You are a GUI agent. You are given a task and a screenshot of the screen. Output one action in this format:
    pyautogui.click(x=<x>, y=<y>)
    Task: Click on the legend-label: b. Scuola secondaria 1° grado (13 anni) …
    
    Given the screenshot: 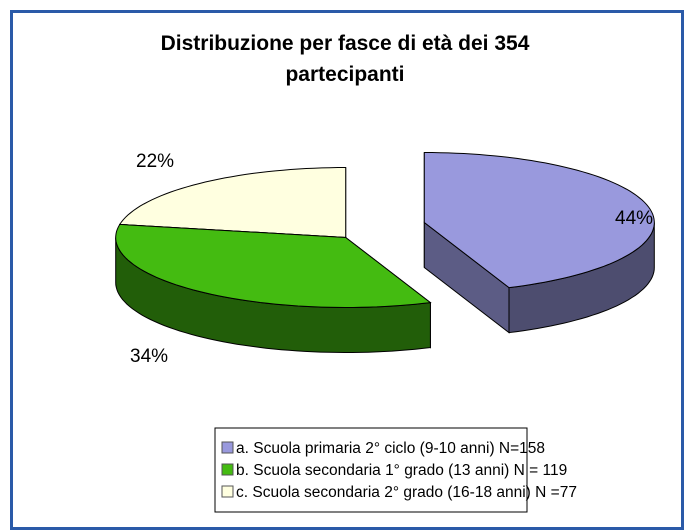 What is the action you would take?
    pyautogui.click(x=401, y=470)
    